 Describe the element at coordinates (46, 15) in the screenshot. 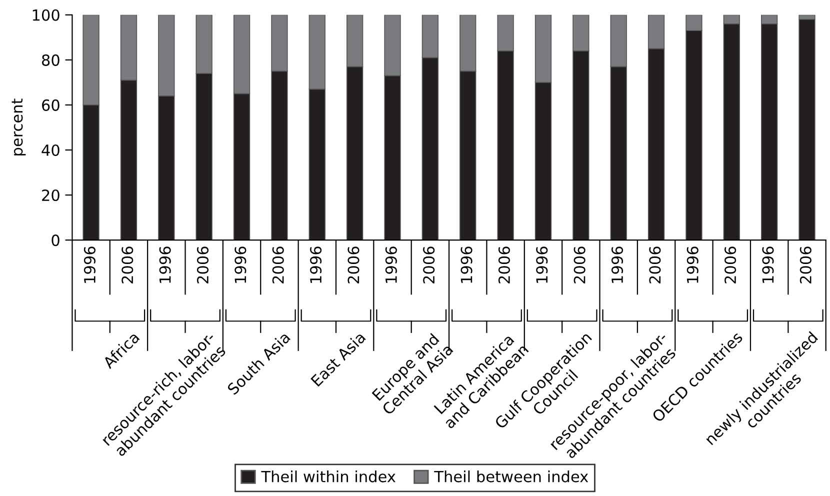

I see `y-tick-label: 100` at that location.